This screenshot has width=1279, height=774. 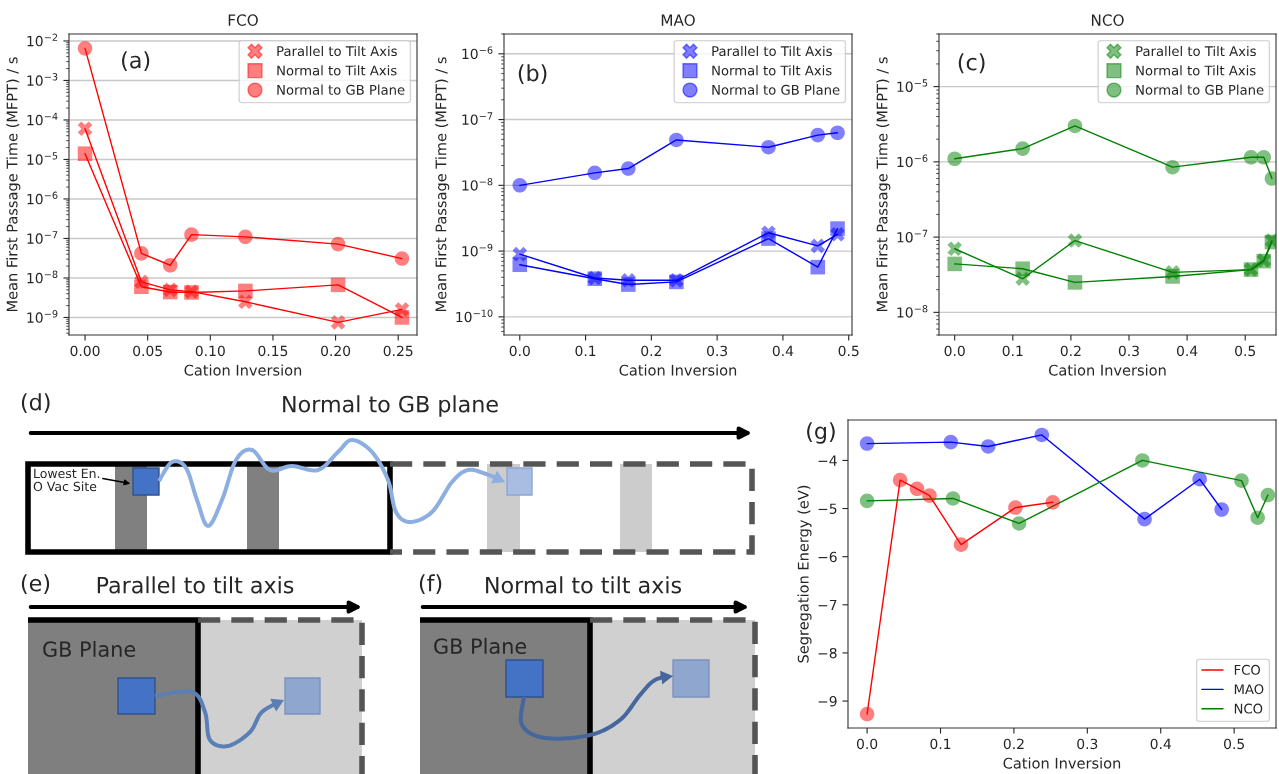 What do you see at coordinates (804, 574) in the screenshot?
I see `y-axis-title: Segregation Energy (eV)` at bounding box center [804, 574].